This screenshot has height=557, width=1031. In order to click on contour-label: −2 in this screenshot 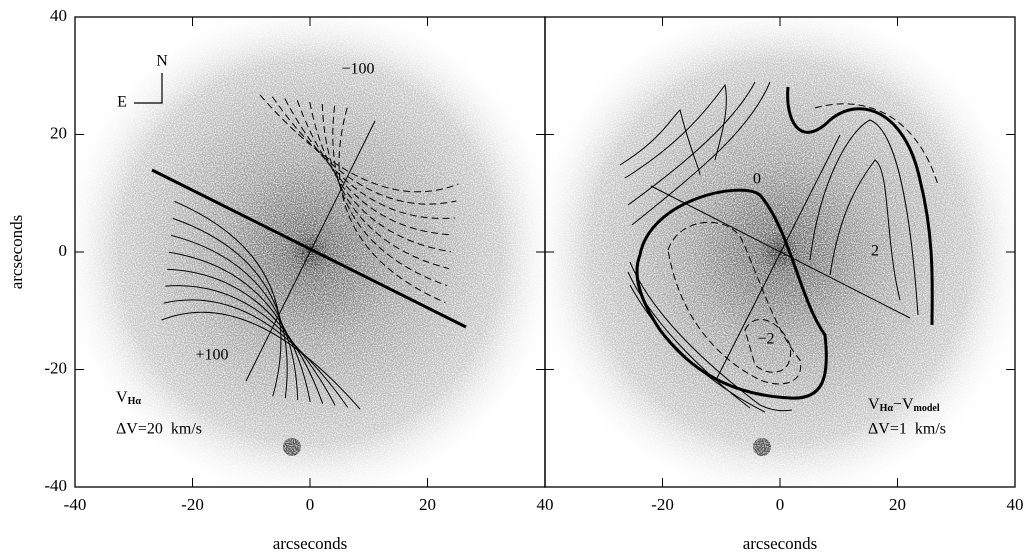, I will do `click(765, 339)`.